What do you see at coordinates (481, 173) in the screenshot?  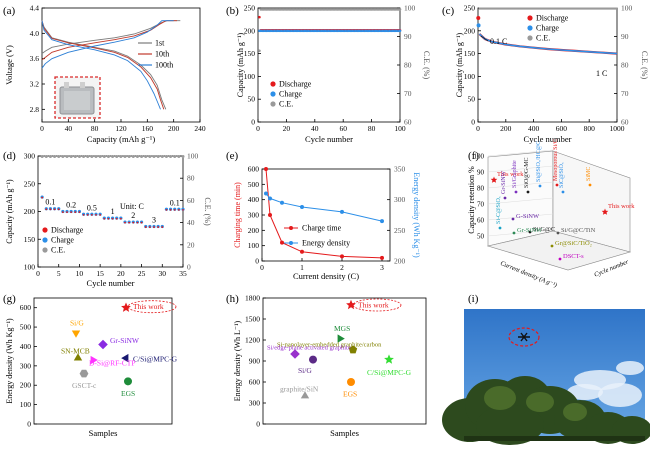 I see `z-tick-label: 90` at bounding box center [481, 173].